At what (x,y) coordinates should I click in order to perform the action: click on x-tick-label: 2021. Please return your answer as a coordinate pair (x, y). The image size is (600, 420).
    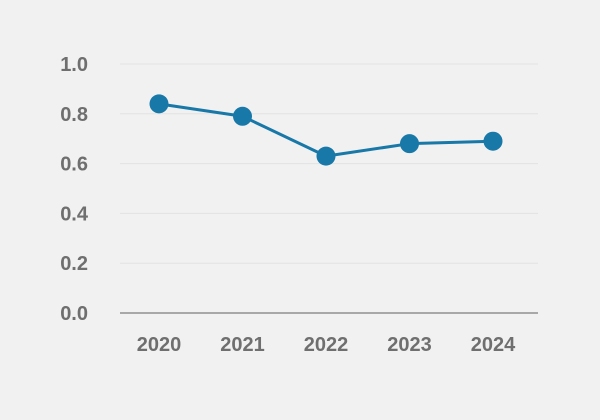
    Looking at the image, I should click on (242, 345).